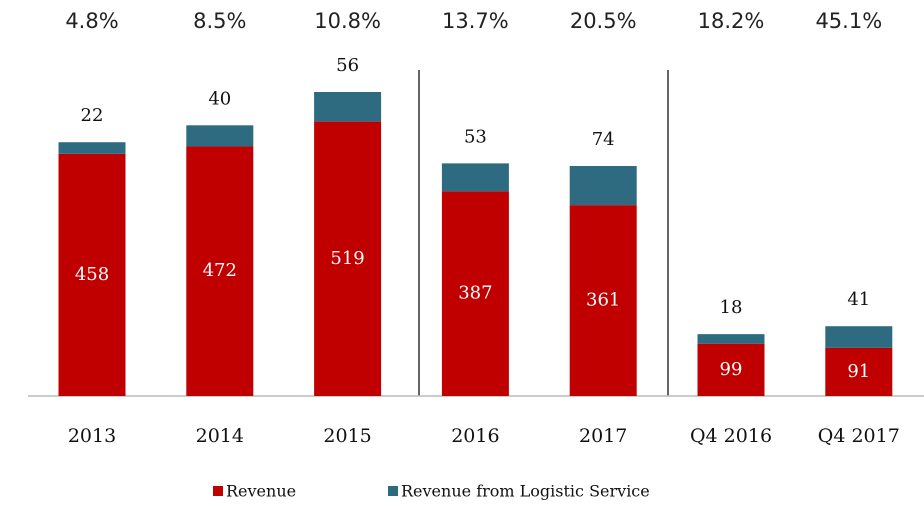 The height and width of the screenshot is (506, 924). I want to click on data-label: 41, so click(858, 299).